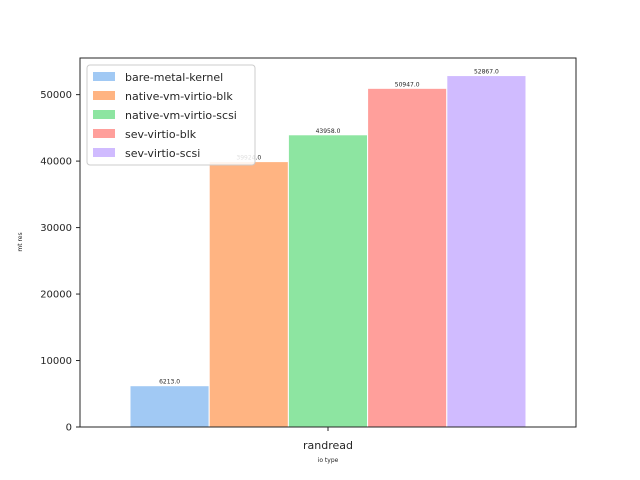  Describe the element at coordinates (162, 153) in the screenshot. I see `legend-label: sev-virtio-scsi` at that location.